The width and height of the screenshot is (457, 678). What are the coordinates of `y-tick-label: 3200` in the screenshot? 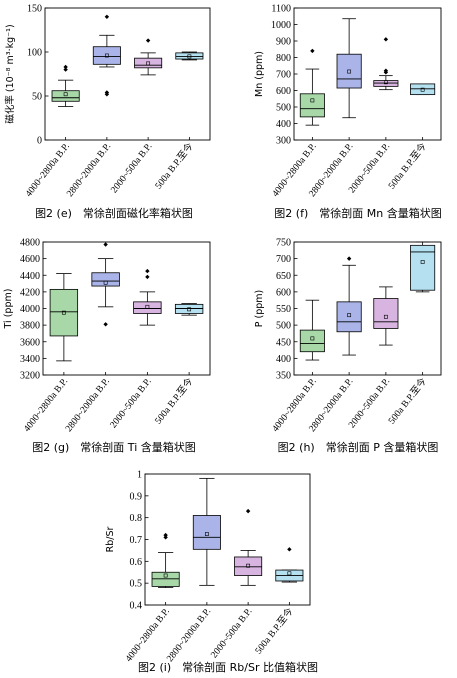 It's located at (30, 376).